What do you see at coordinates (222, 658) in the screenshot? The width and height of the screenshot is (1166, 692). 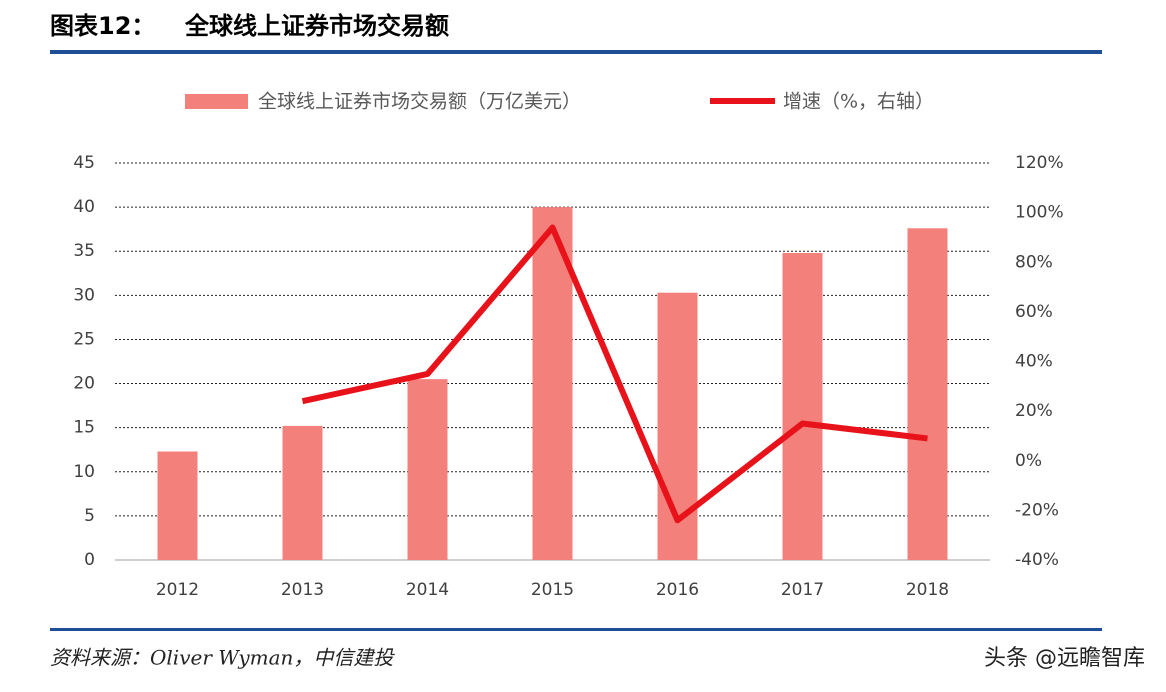 I see `source: 资料来源：Oliver Wyman，中信建投` at bounding box center [222, 658].